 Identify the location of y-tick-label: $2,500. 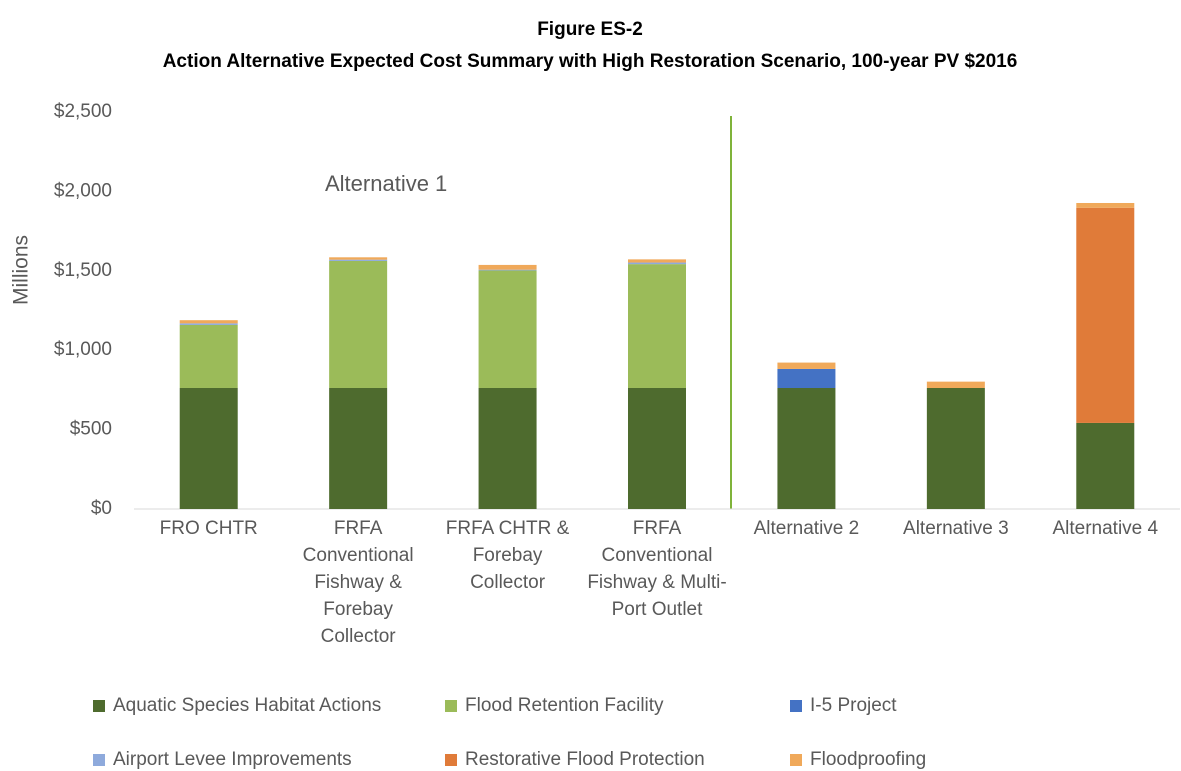
(83, 111).